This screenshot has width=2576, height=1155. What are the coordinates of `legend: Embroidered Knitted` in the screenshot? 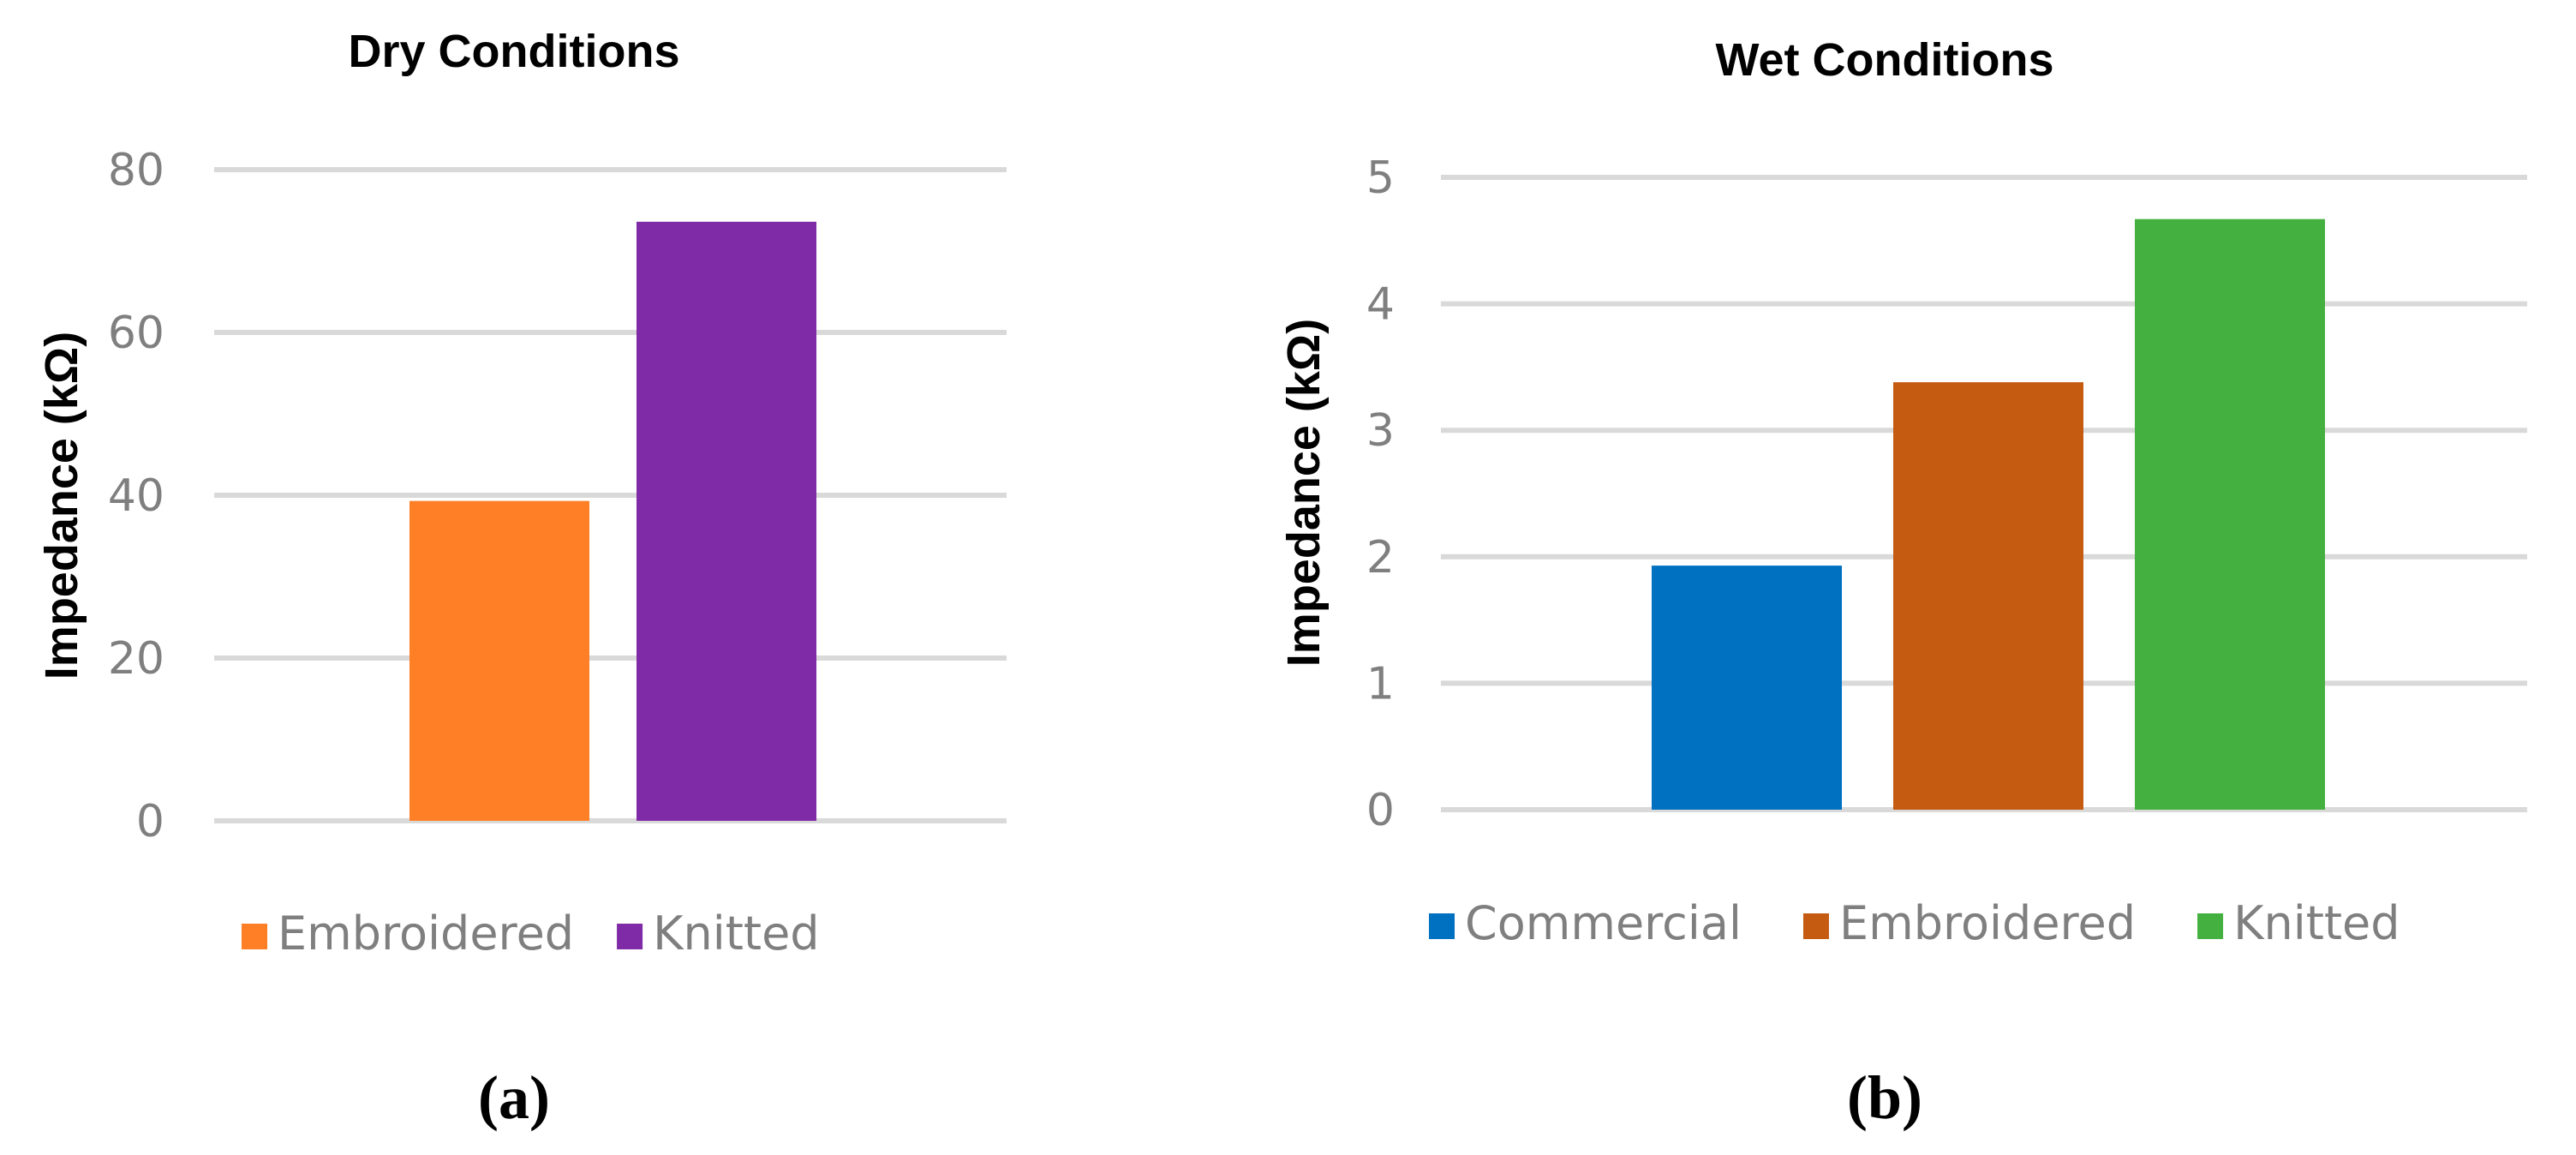 It's located at (531, 934).